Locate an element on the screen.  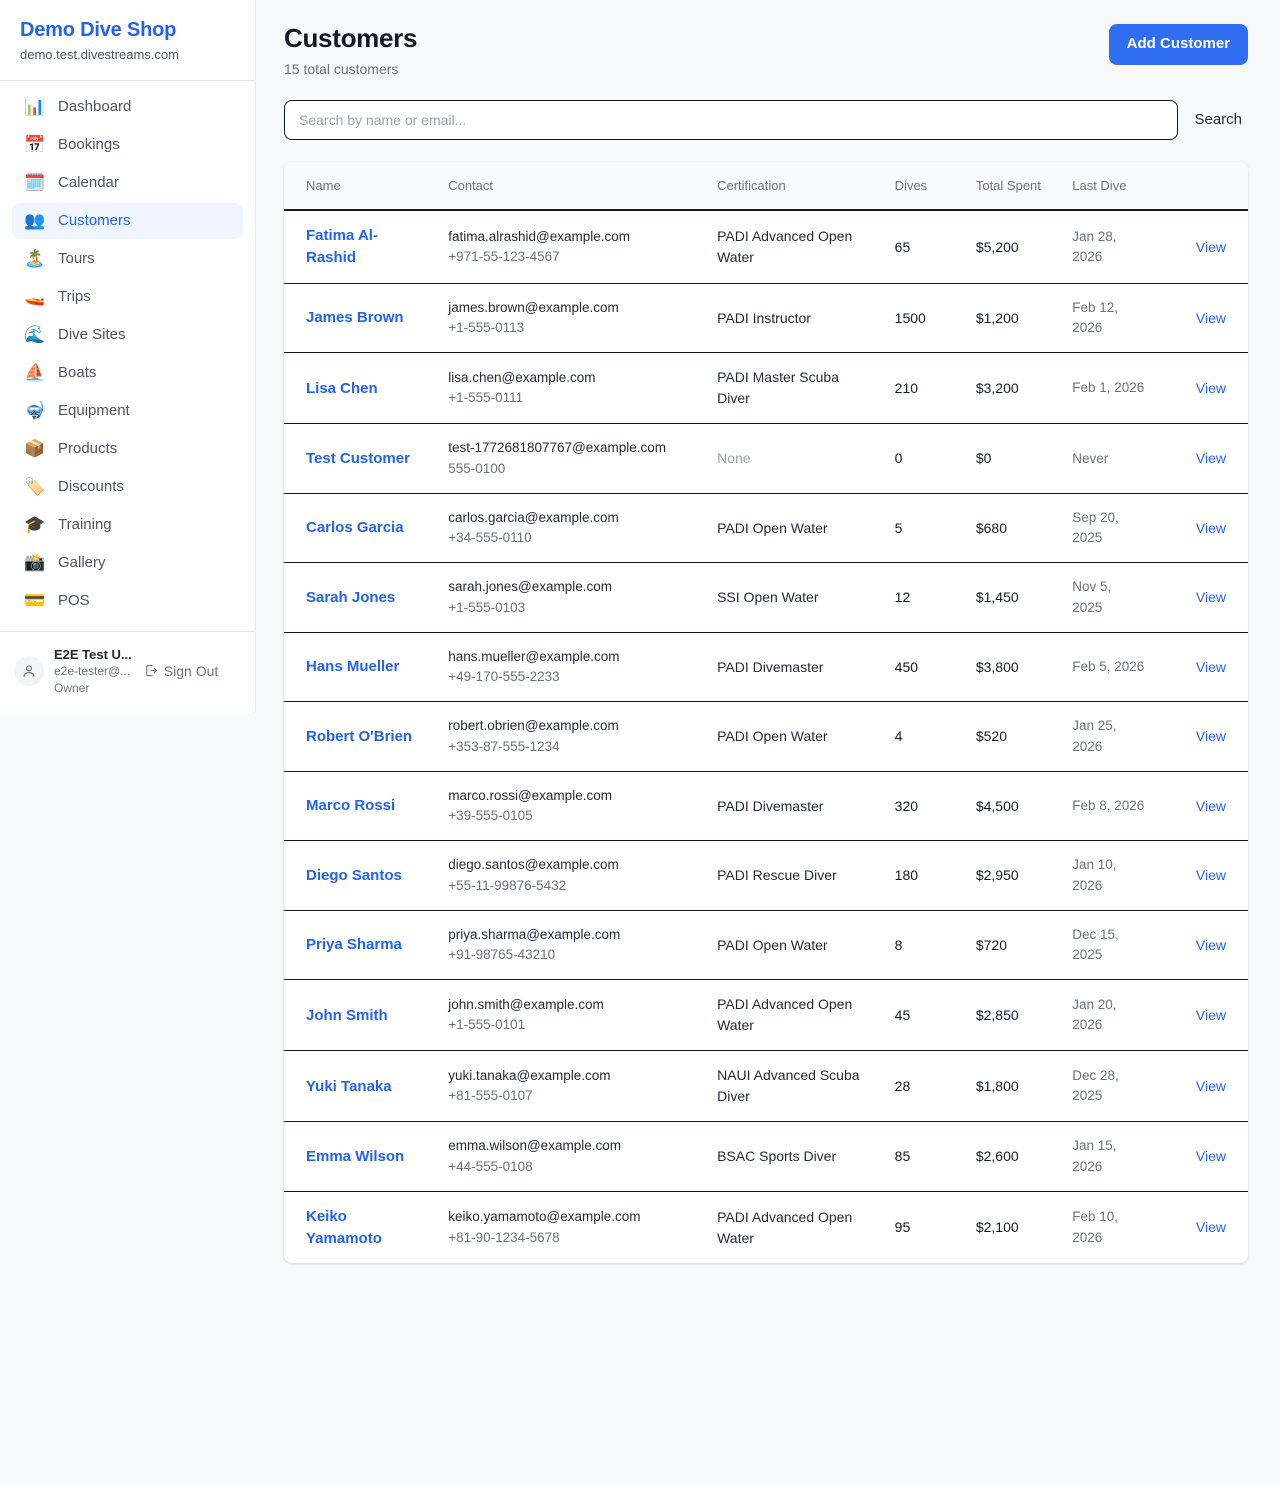
cell-total-spent: $520 is located at coordinates (1012, 736).